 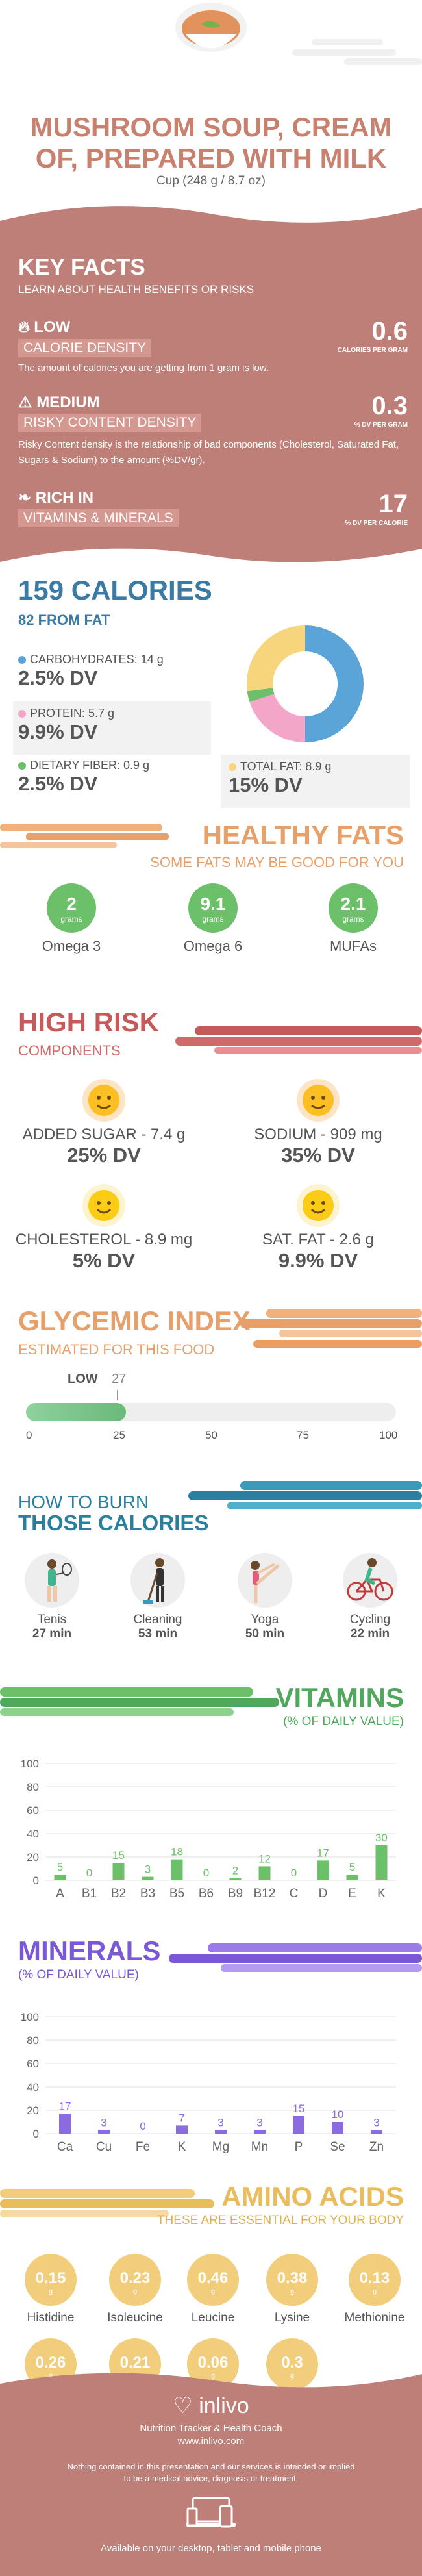 I want to click on fact-name: VITAMINS & MINERALS, so click(x=99, y=518).